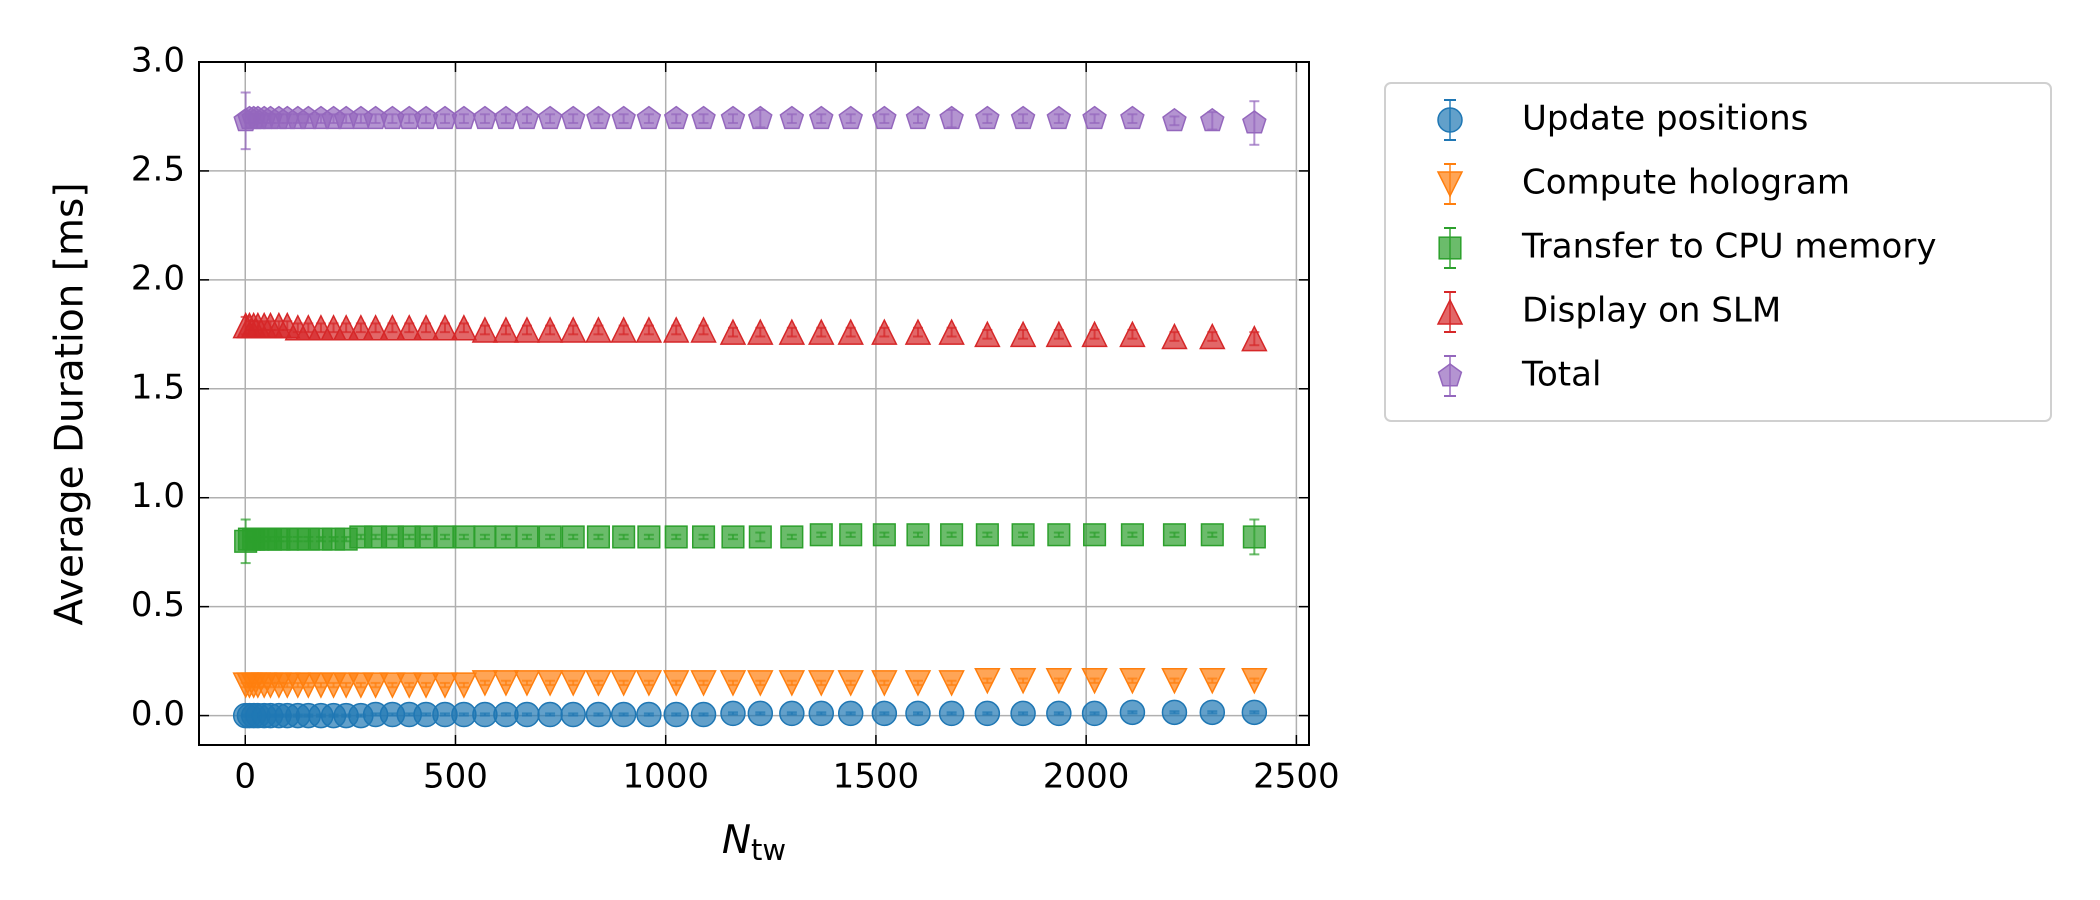 The height and width of the screenshot is (900, 2100). I want to click on y-axis-label: Average Duration [ms], so click(70, 403).